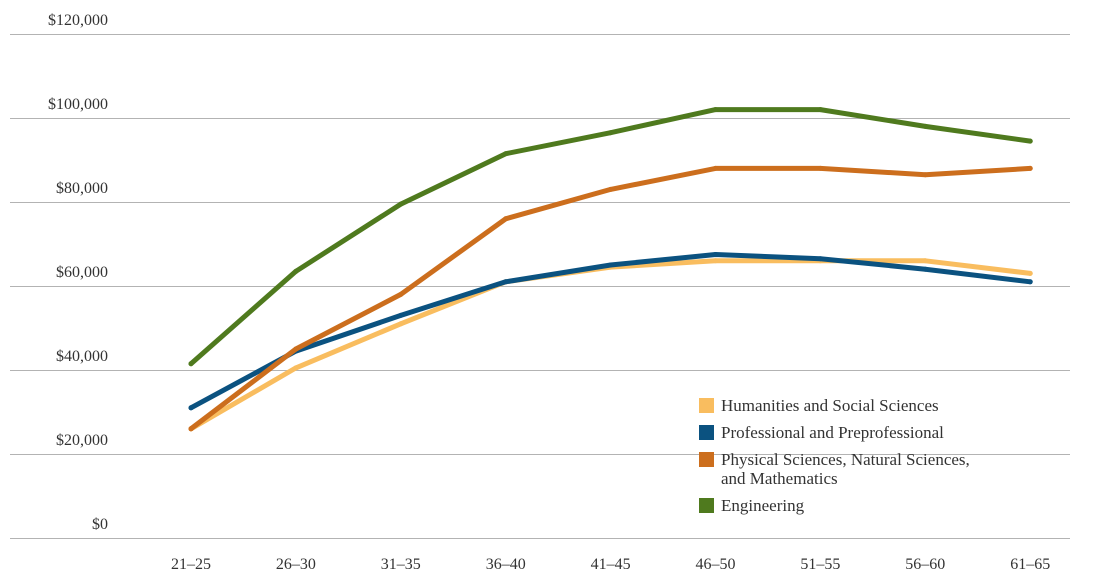 This screenshot has height=572, width=1096. Describe the element at coordinates (845, 459) in the screenshot. I see `legend-label: Physical Sciences, Natural Sciences,` at that location.